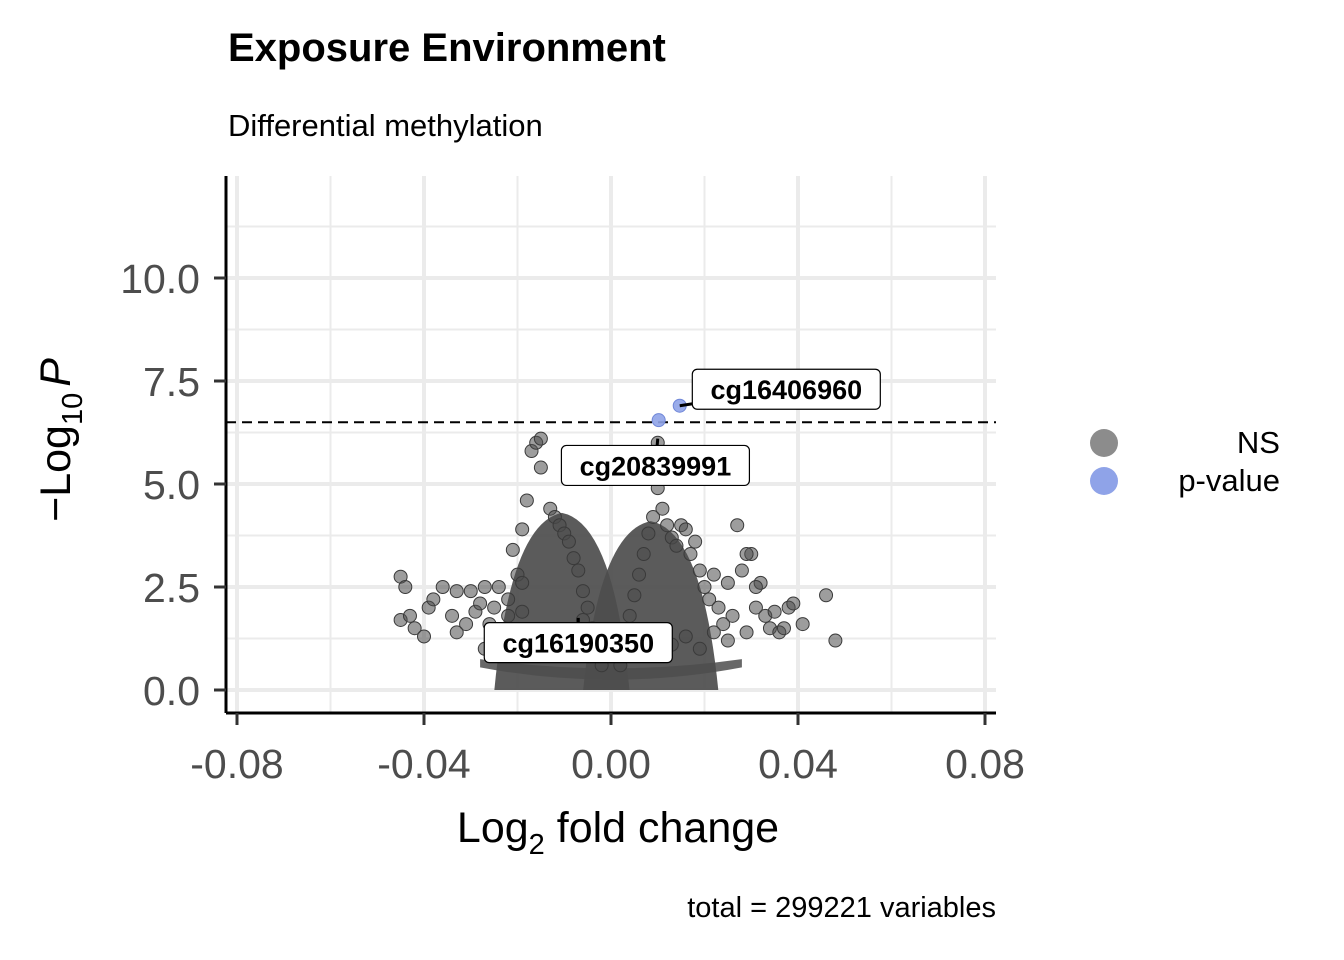  Describe the element at coordinates (841, 908) in the screenshot. I see `chart-caption: total = 299221 variables` at that location.